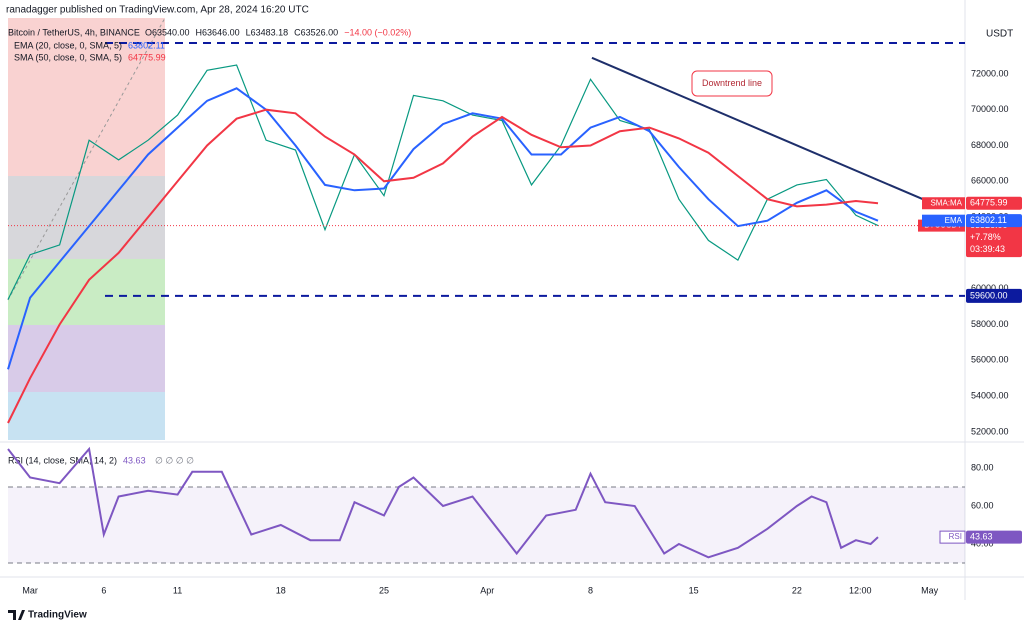  I want to click on position-tool, so click(86, 228).